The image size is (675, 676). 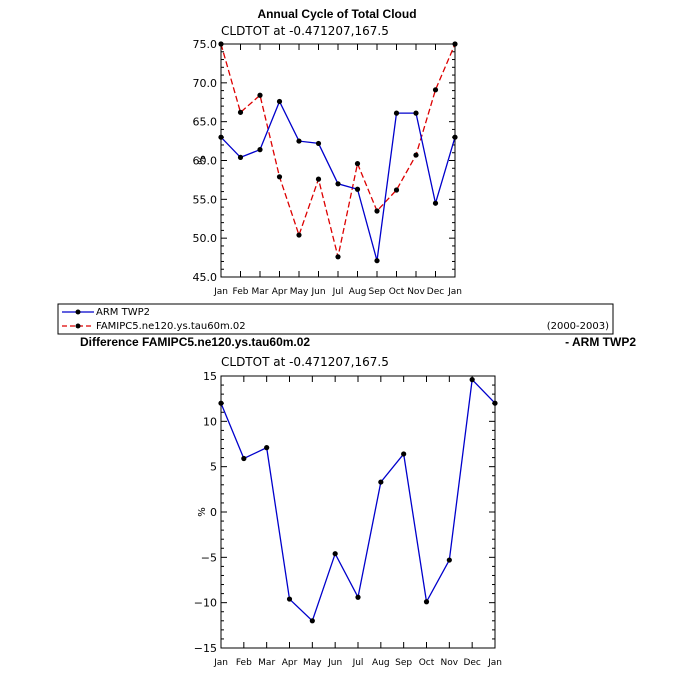 I want to click on chart1-title: Annual Cycle of Total Cloud, so click(x=336, y=14).